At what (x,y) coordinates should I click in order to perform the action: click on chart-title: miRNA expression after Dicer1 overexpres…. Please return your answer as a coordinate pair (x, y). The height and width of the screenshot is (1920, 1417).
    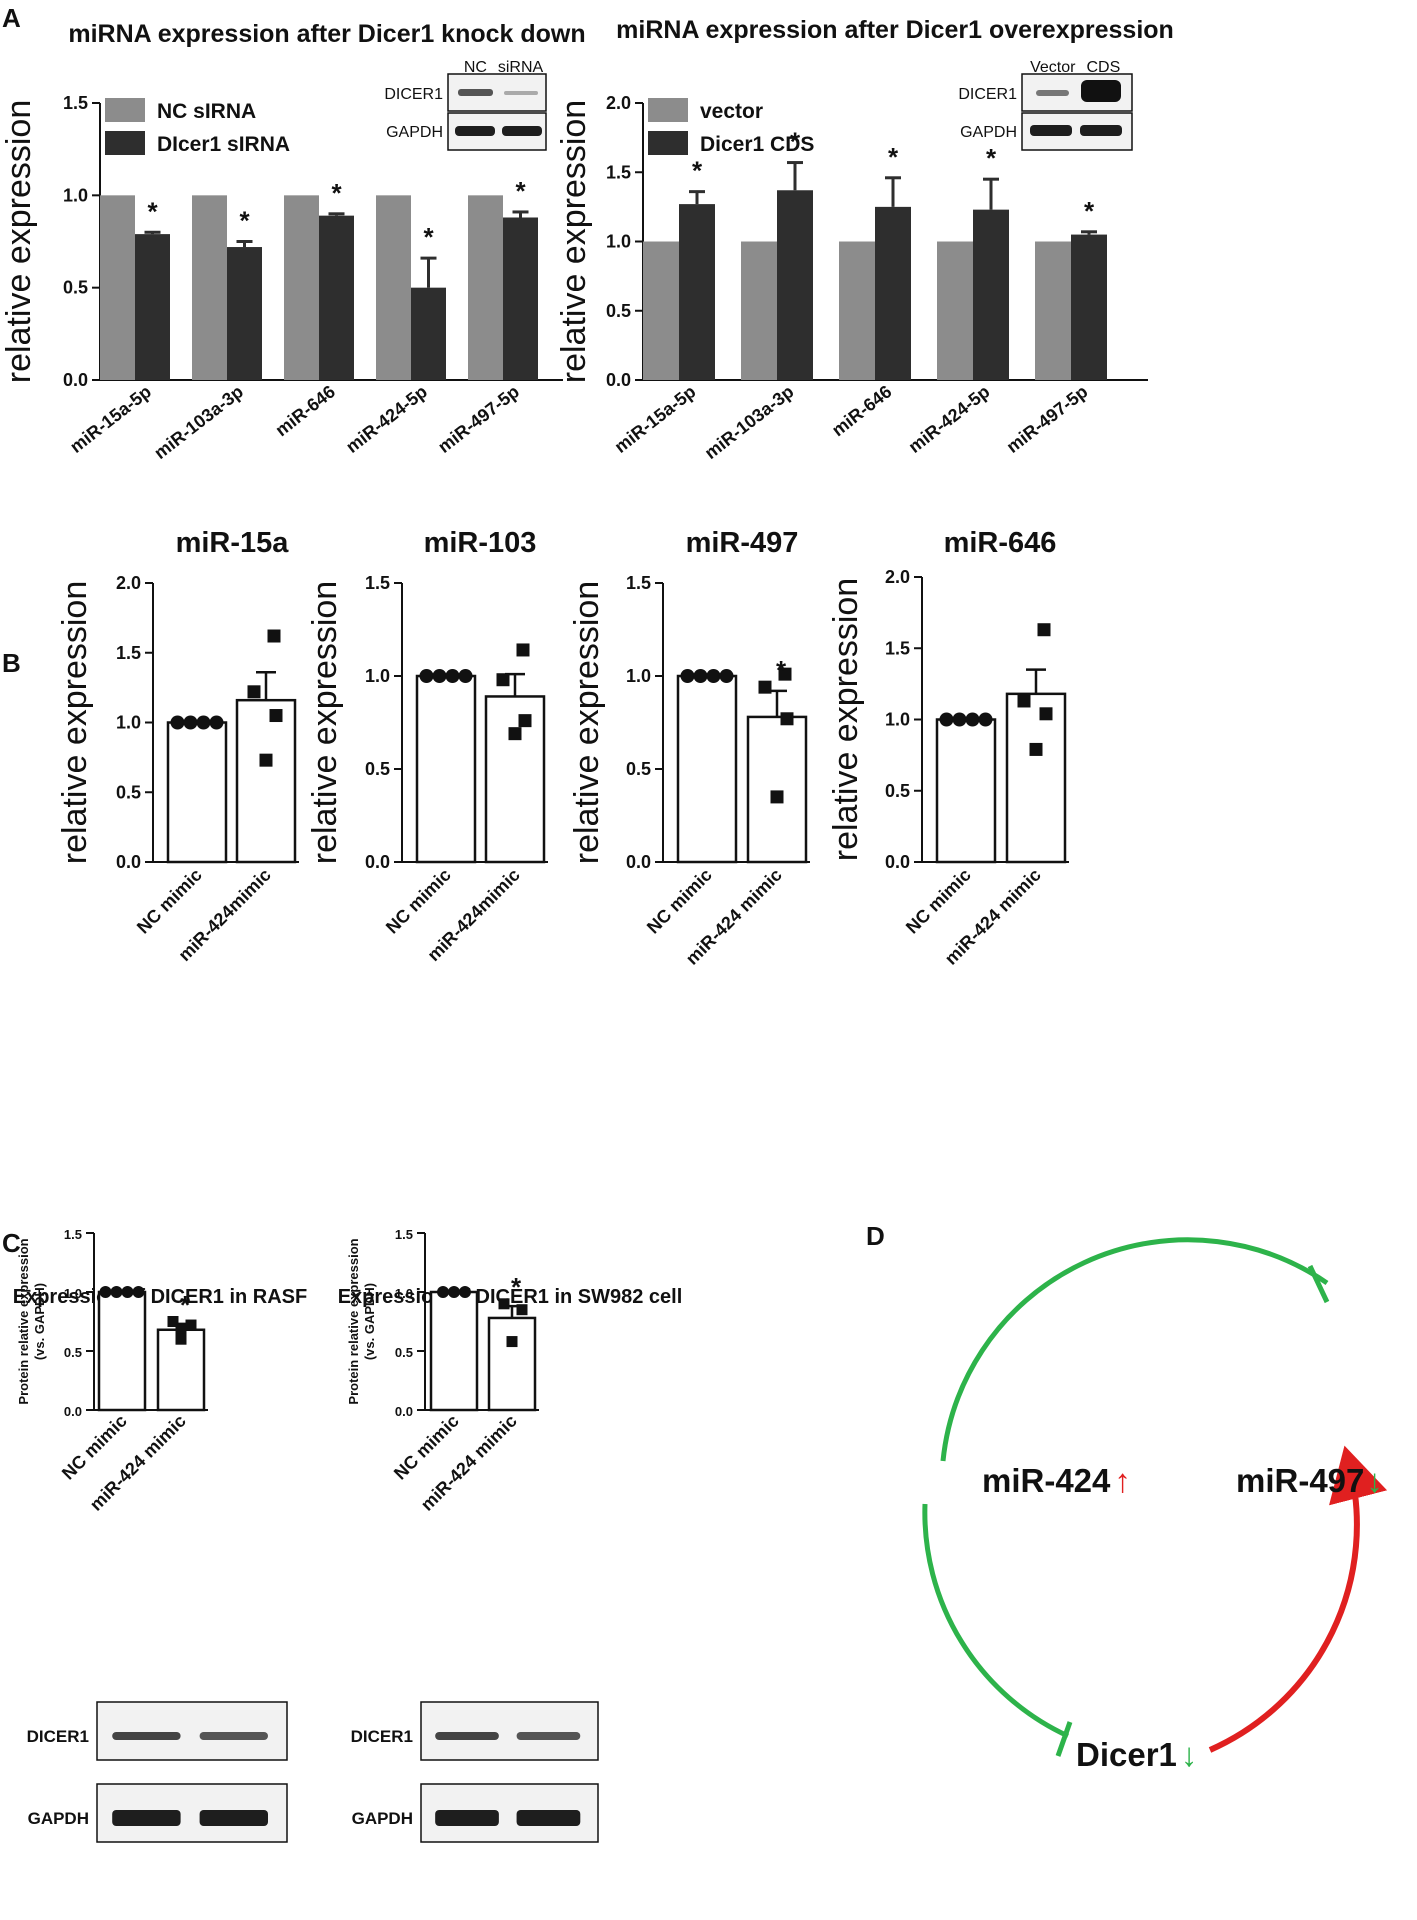
    Looking at the image, I should click on (895, 30).